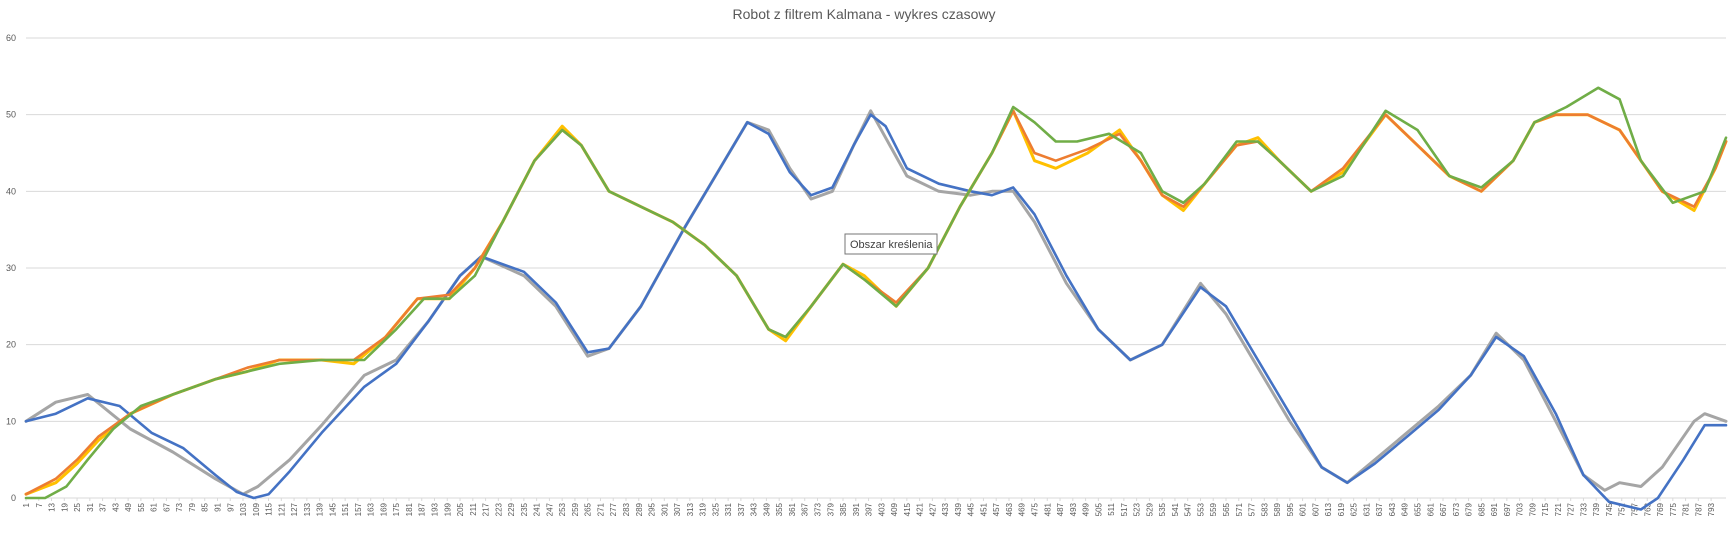 This screenshot has height=540, width=1728. I want to click on x-tick-label: 229, so click(511, 509).